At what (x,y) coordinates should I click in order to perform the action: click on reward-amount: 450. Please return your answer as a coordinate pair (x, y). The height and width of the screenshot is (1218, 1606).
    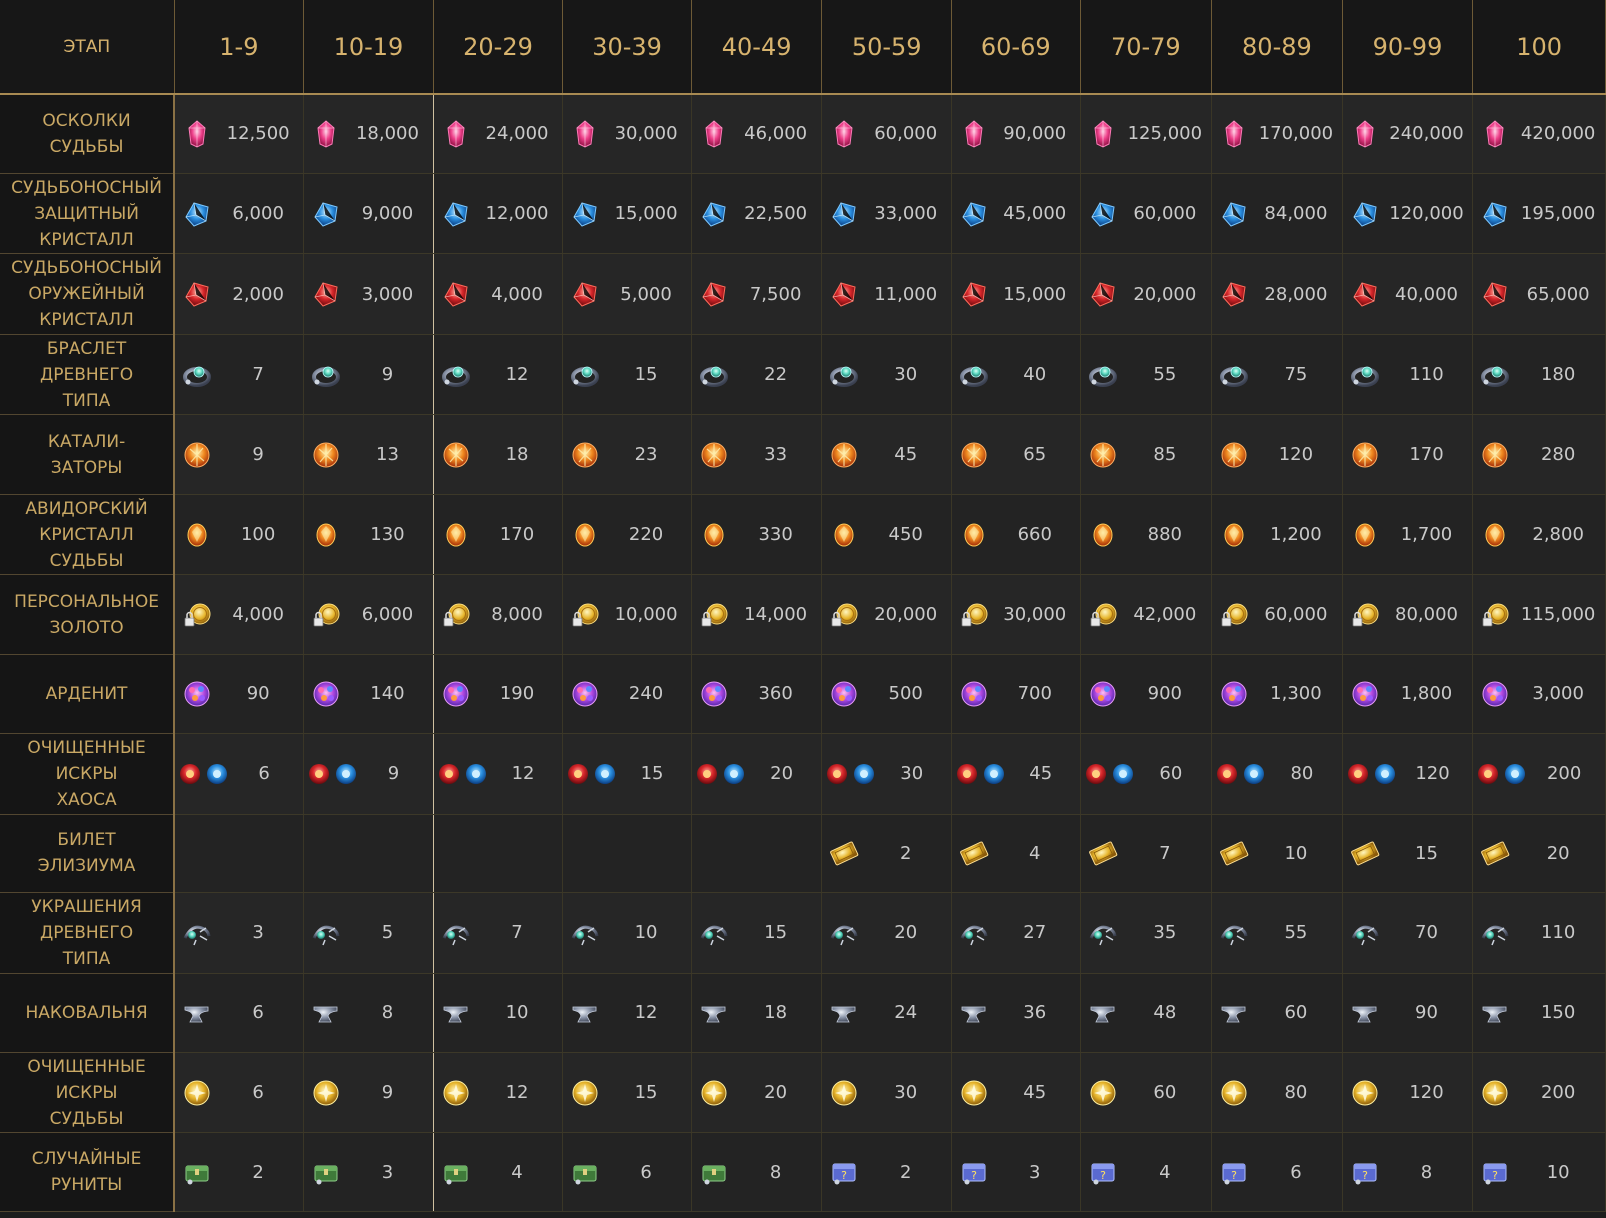
    Looking at the image, I should click on (905, 535).